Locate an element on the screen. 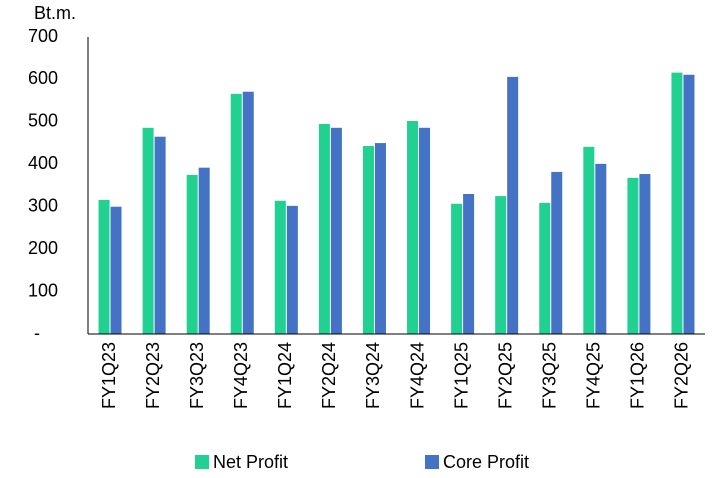 The width and height of the screenshot is (715, 478). x-tick-label: FY4Q25 is located at coordinates (594, 375).